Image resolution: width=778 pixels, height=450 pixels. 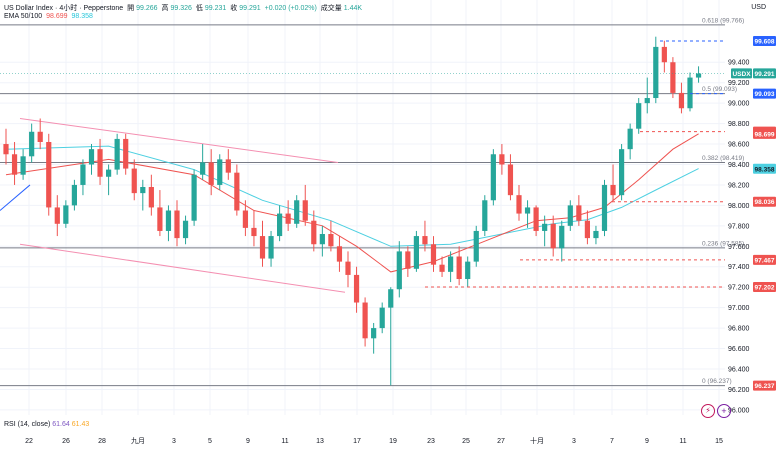 What do you see at coordinates (248, 441) in the screenshot?
I see `x-tick-label: 9` at bounding box center [248, 441].